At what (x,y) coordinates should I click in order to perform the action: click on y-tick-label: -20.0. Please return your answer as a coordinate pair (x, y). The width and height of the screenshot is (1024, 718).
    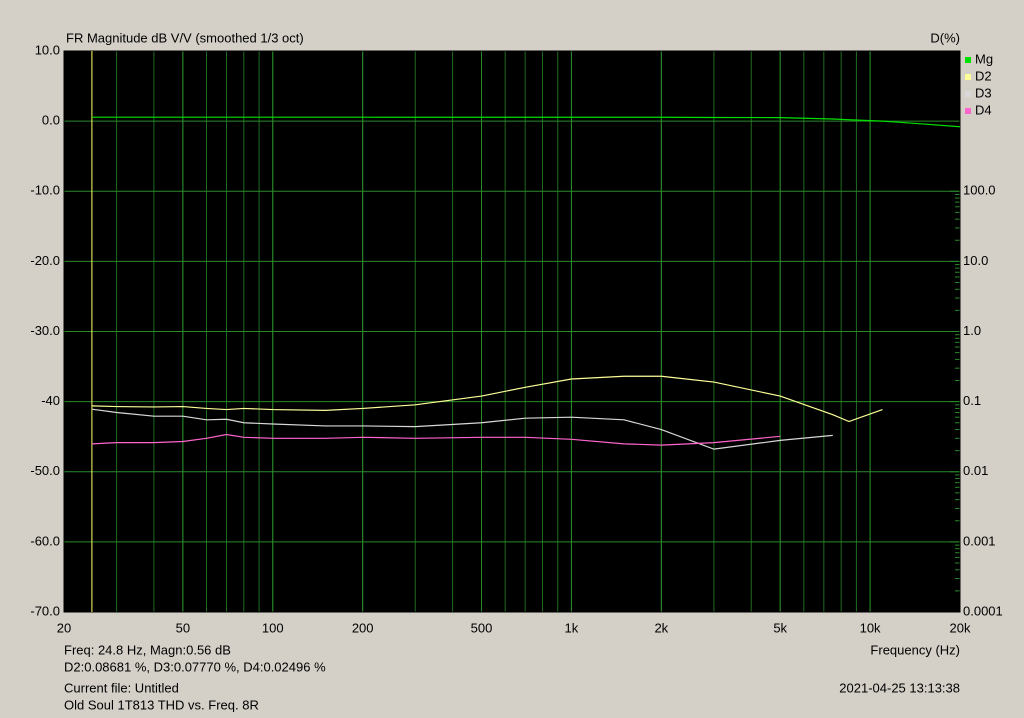
    Looking at the image, I should click on (45, 260).